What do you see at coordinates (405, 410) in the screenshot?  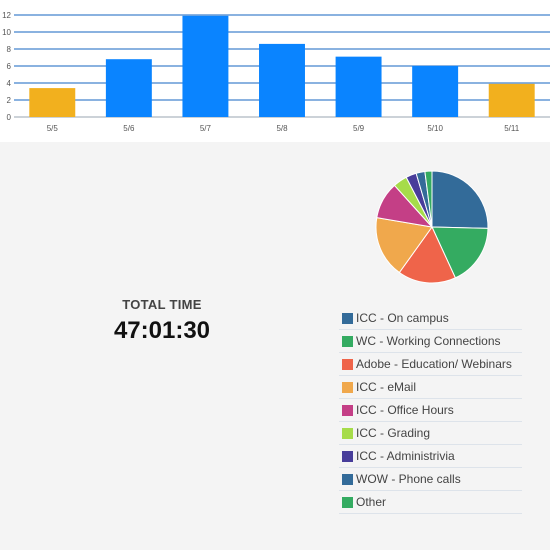 I see `legend-label: ICC - Office Hours` at bounding box center [405, 410].